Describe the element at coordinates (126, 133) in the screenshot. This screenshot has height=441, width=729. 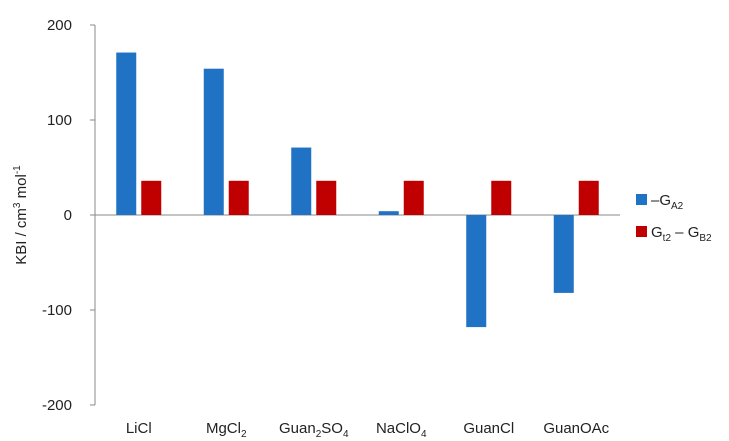
I see `bar-series1-licl` at that location.